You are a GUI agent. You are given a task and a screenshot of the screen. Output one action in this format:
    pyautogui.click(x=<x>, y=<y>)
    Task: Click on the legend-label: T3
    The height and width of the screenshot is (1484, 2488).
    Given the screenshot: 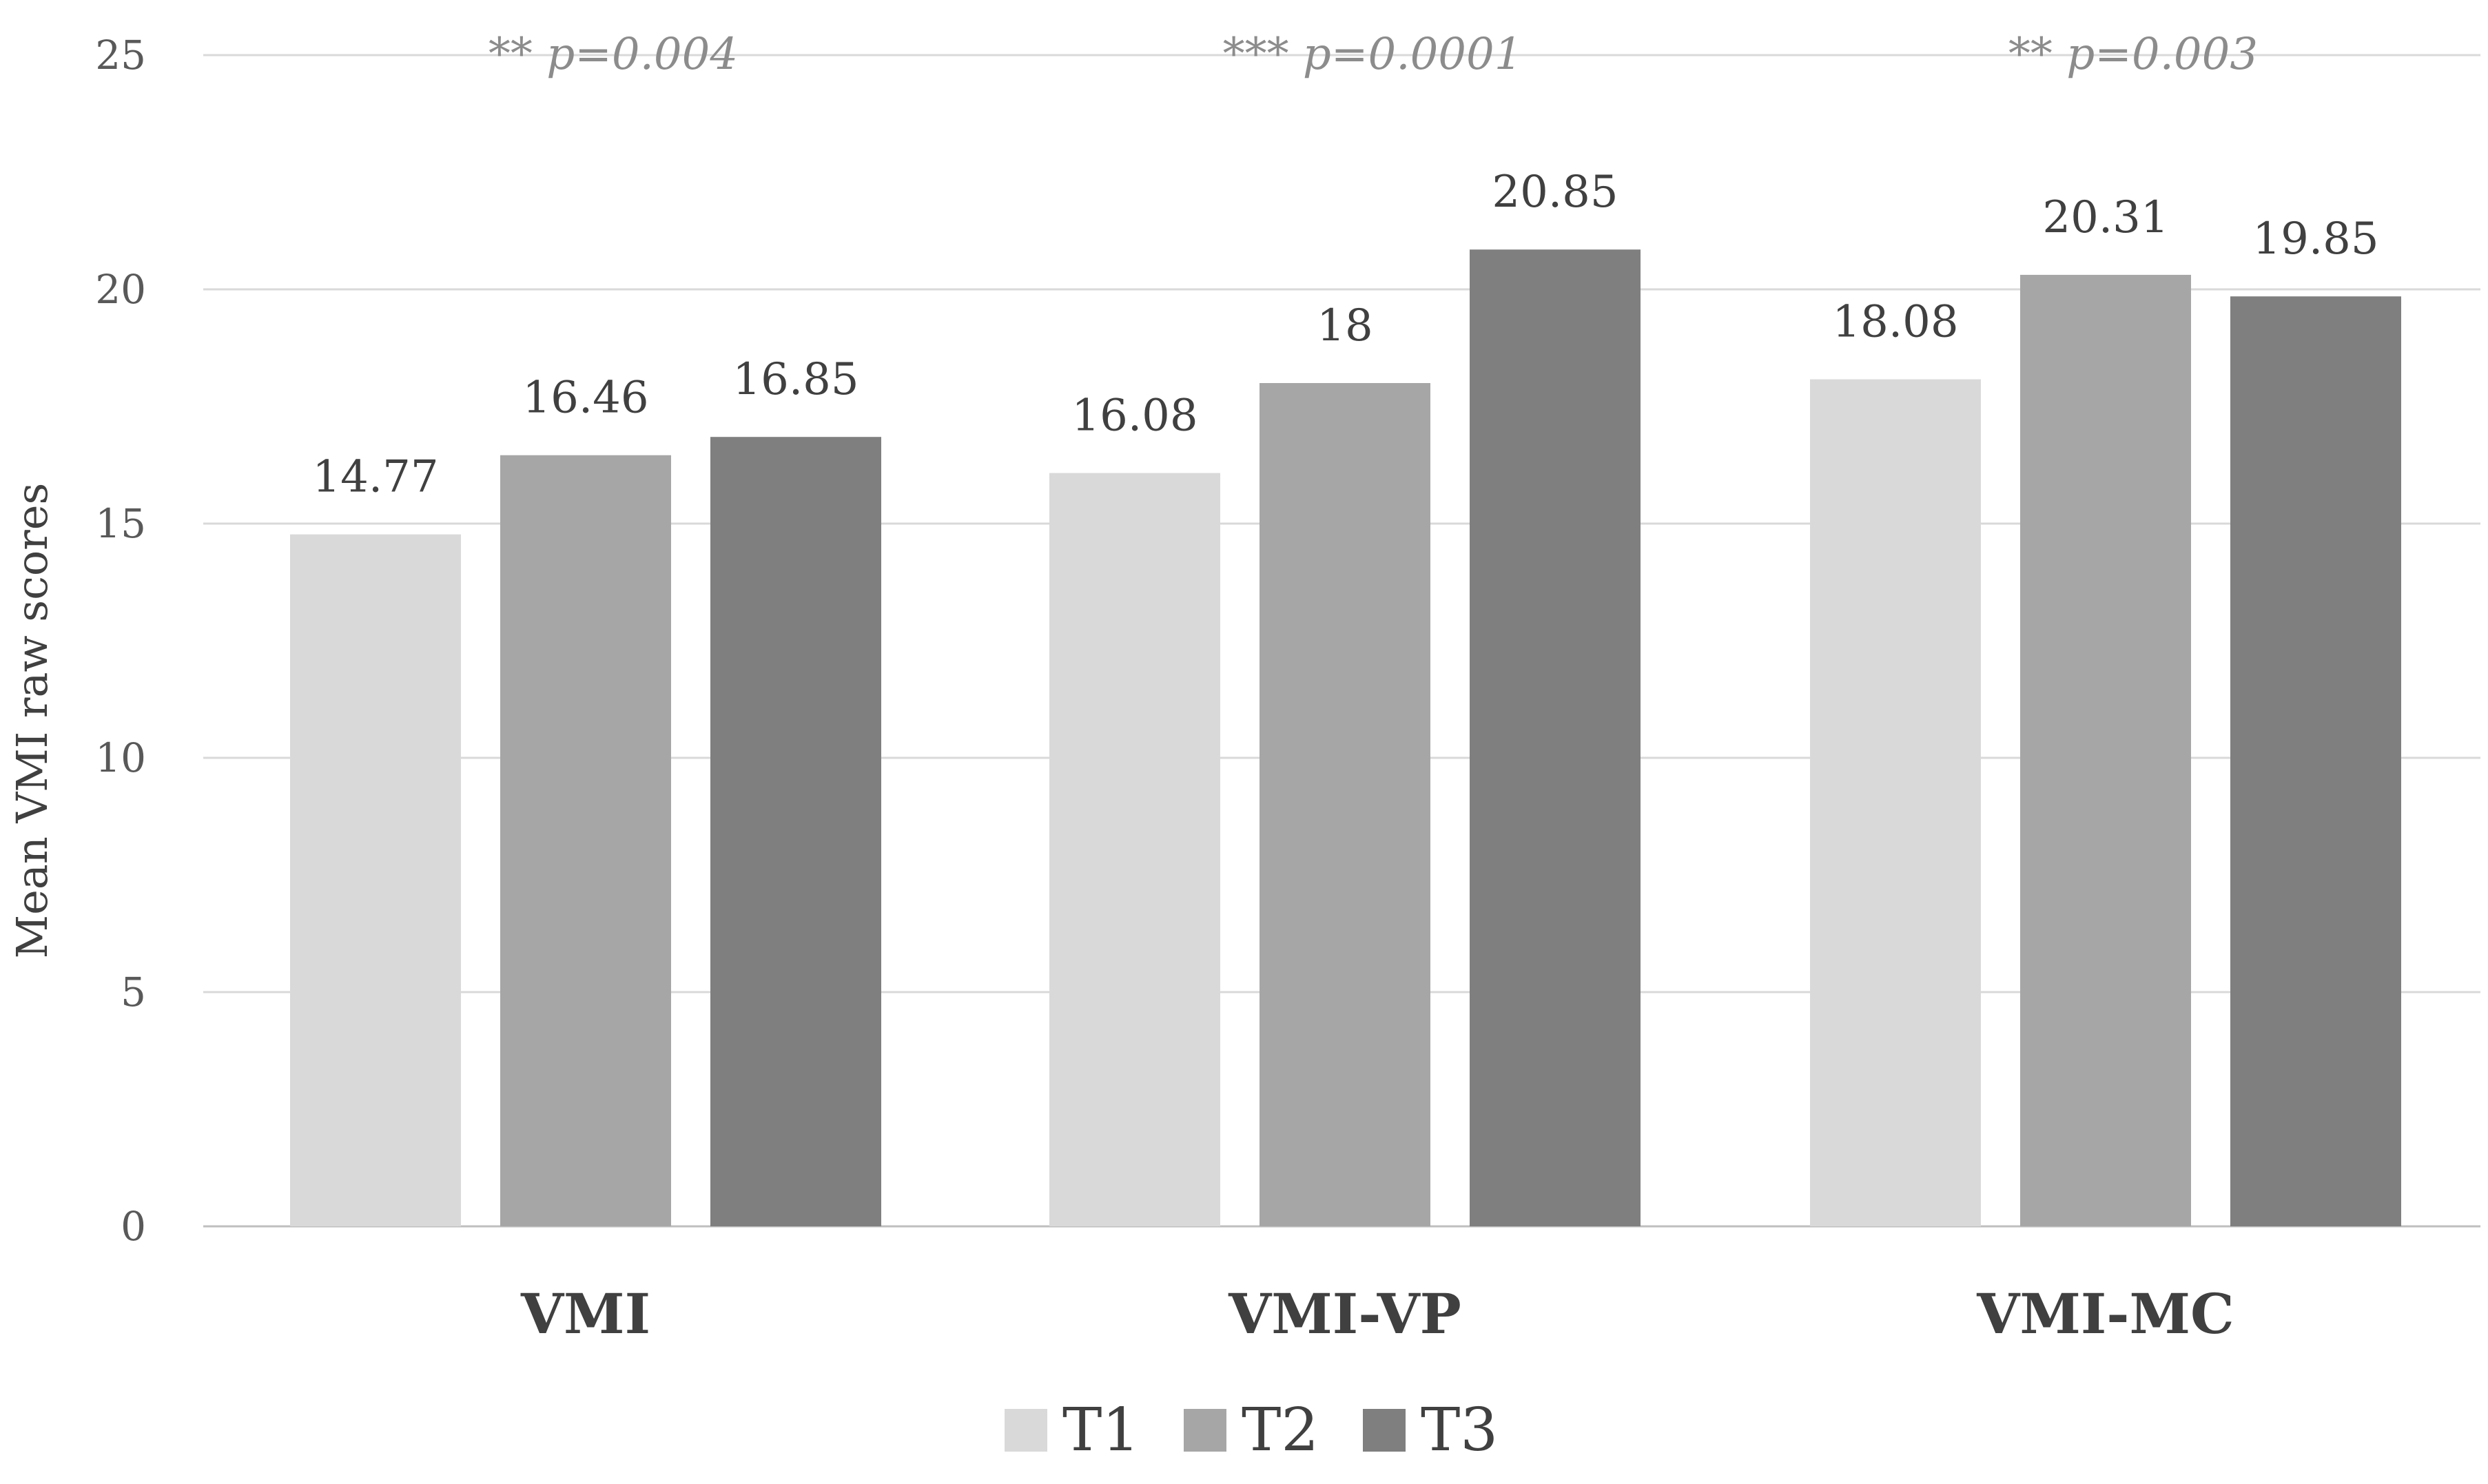 What is the action you would take?
    pyautogui.click(x=1459, y=1430)
    